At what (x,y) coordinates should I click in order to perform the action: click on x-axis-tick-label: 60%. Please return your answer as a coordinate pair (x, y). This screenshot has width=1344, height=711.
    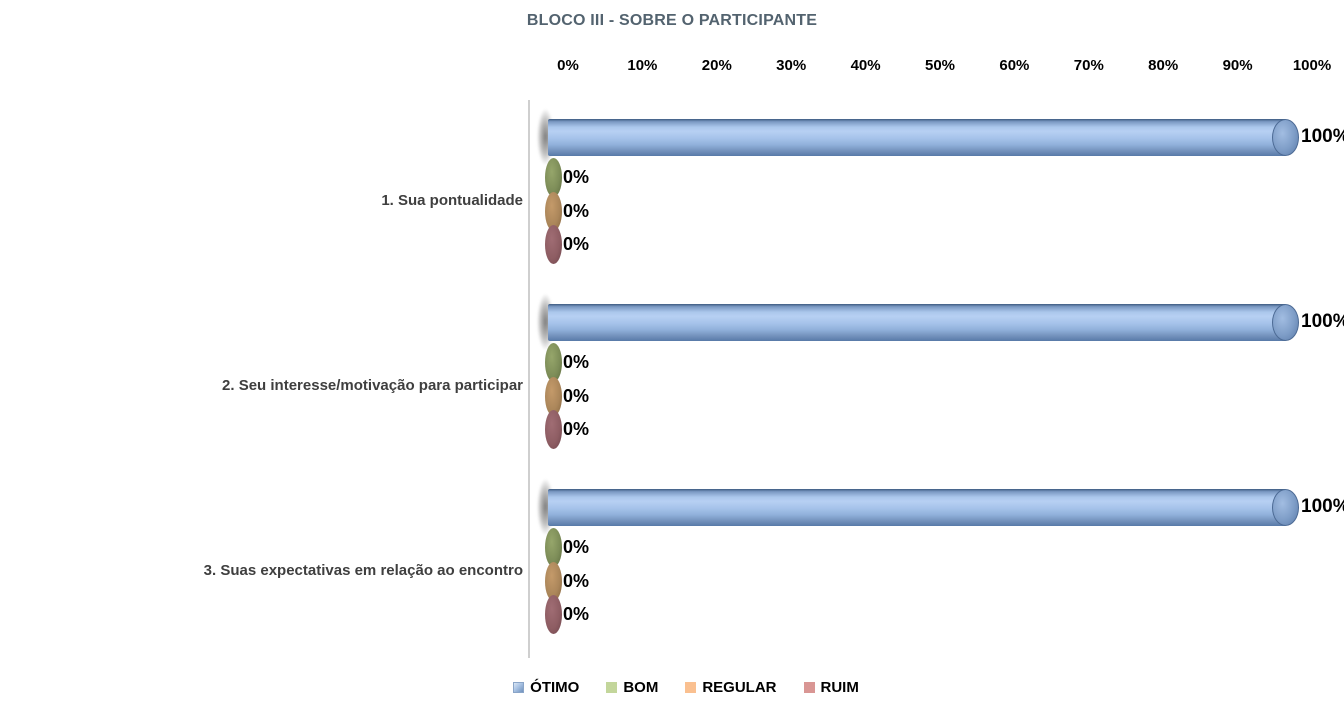
    Looking at the image, I should click on (1014, 65).